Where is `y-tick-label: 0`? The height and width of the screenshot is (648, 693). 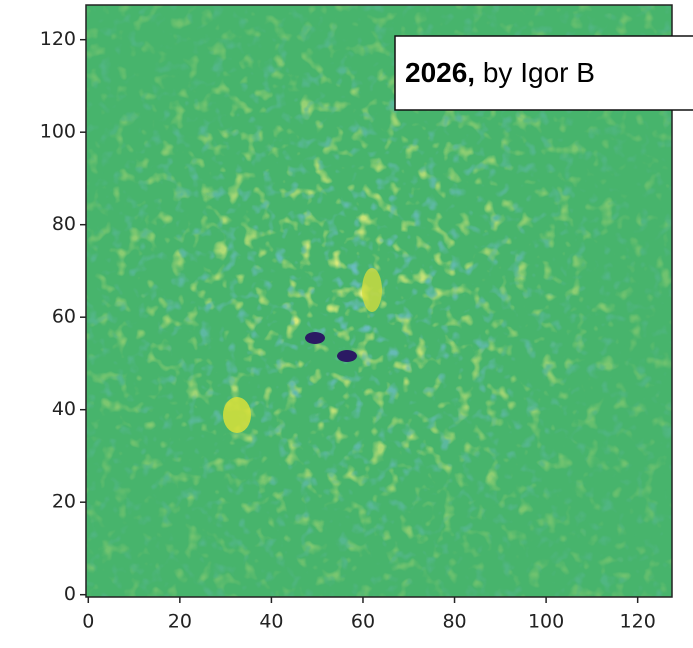 y-tick-label: 0 is located at coordinates (70, 594).